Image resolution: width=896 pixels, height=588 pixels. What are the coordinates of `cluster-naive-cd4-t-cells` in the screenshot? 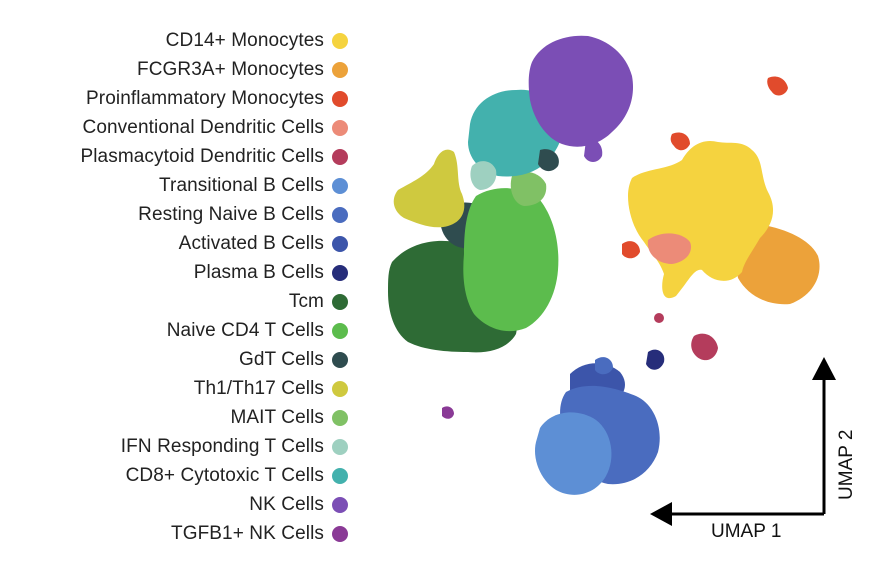 It's located at (511, 260).